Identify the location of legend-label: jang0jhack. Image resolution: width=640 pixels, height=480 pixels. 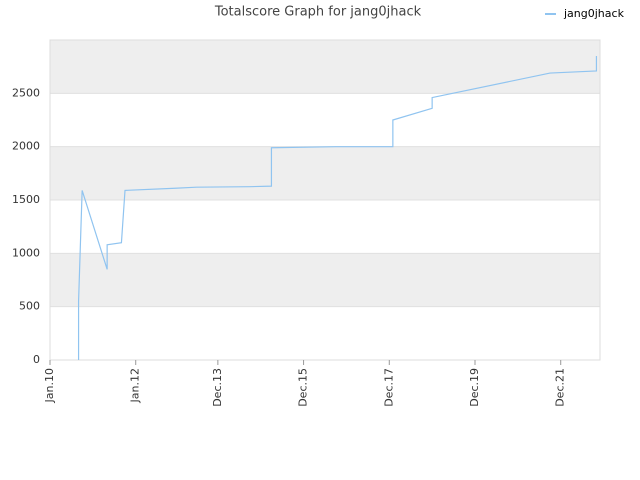
(594, 13).